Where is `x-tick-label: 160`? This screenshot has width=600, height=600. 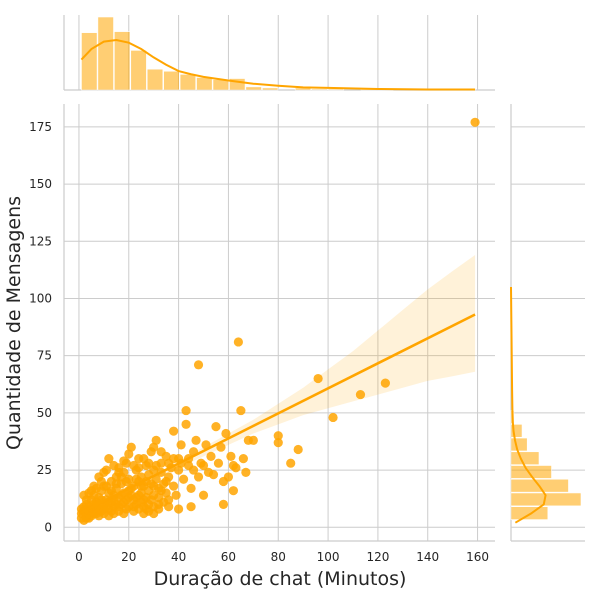 x-tick-label: 160 is located at coordinates (477, 557).